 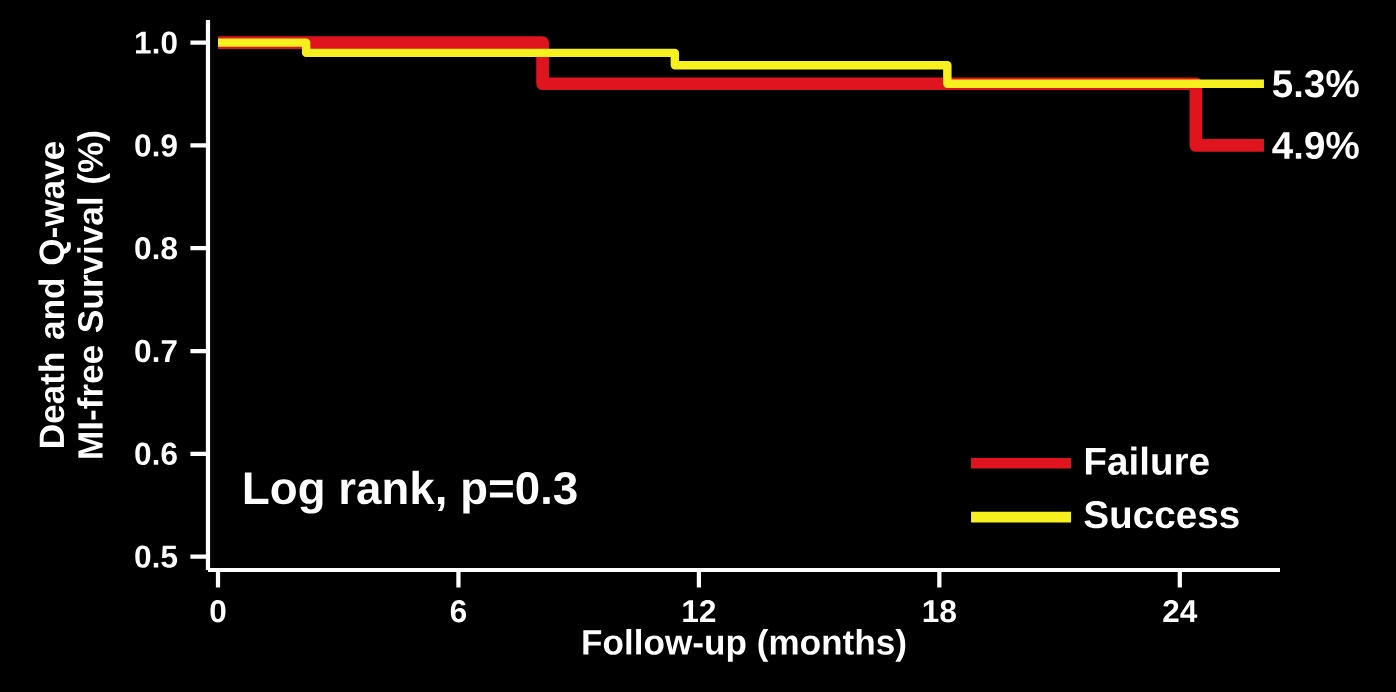 I want to click on y-tick-label: 1.0, so click(x=156, y=42).